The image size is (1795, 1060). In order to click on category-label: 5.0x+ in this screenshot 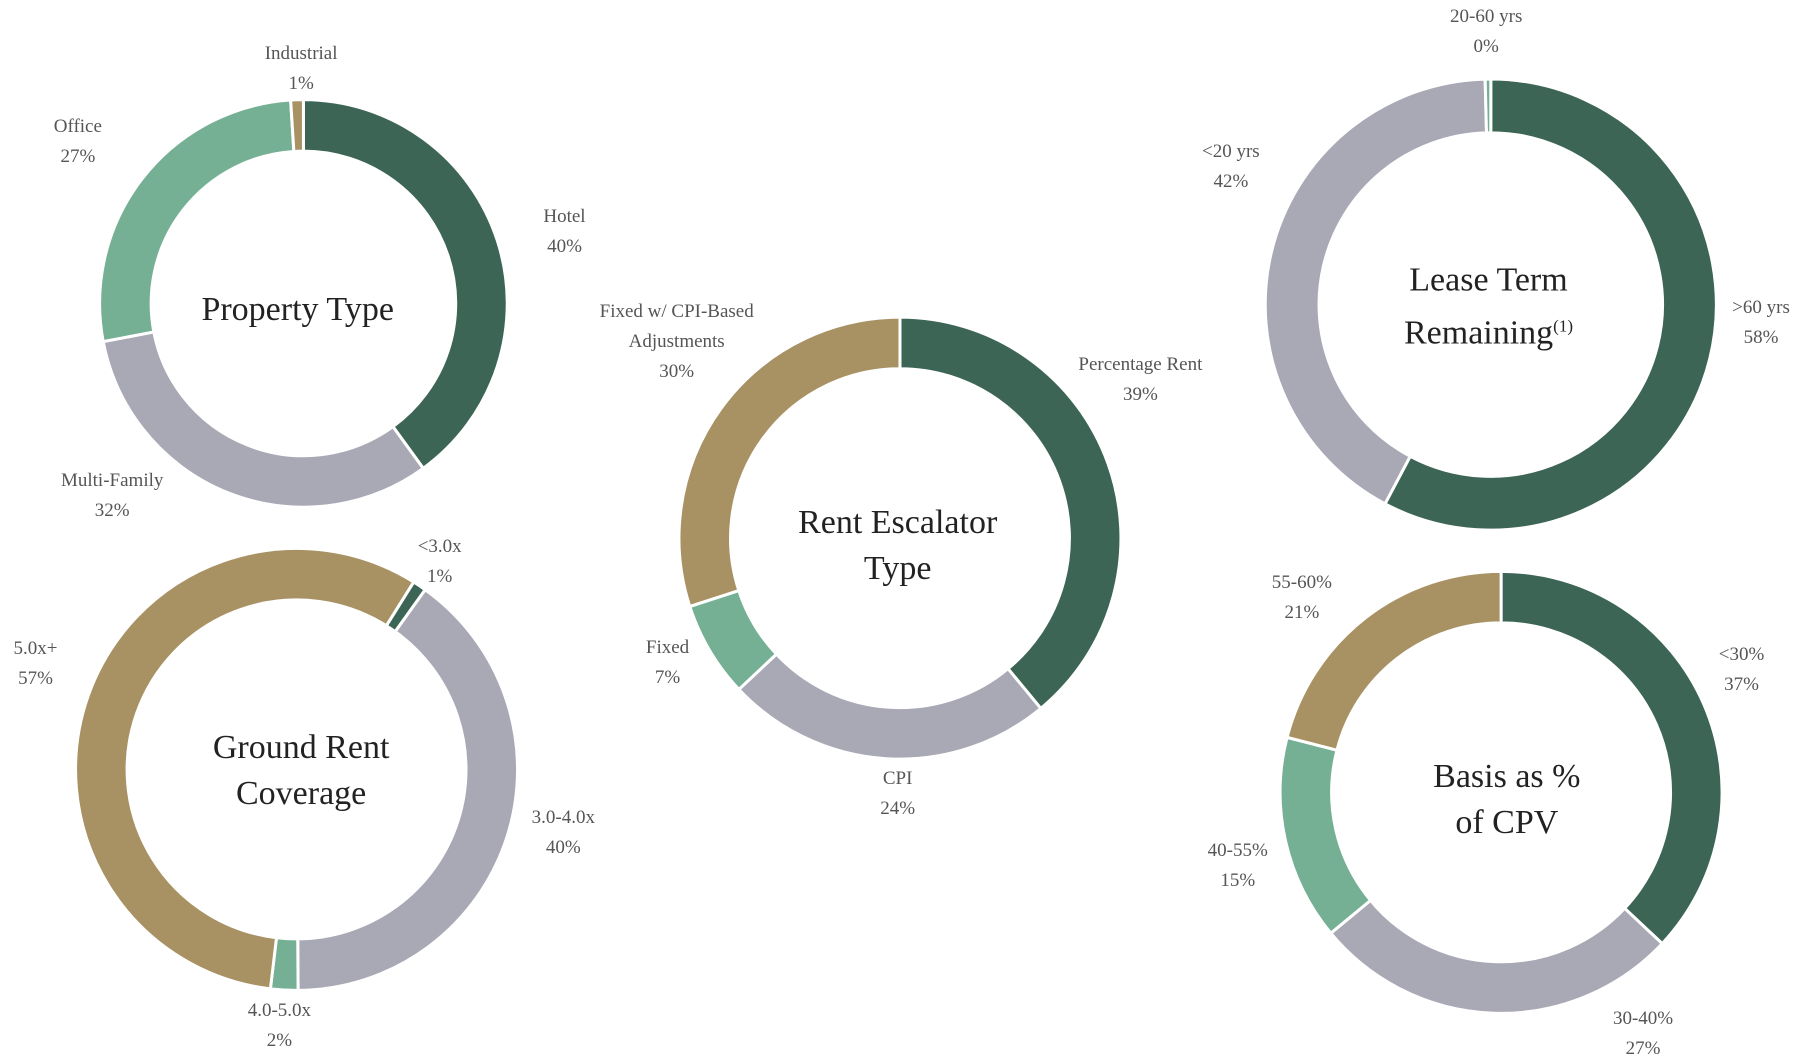, I will do `click(35, 649)`.